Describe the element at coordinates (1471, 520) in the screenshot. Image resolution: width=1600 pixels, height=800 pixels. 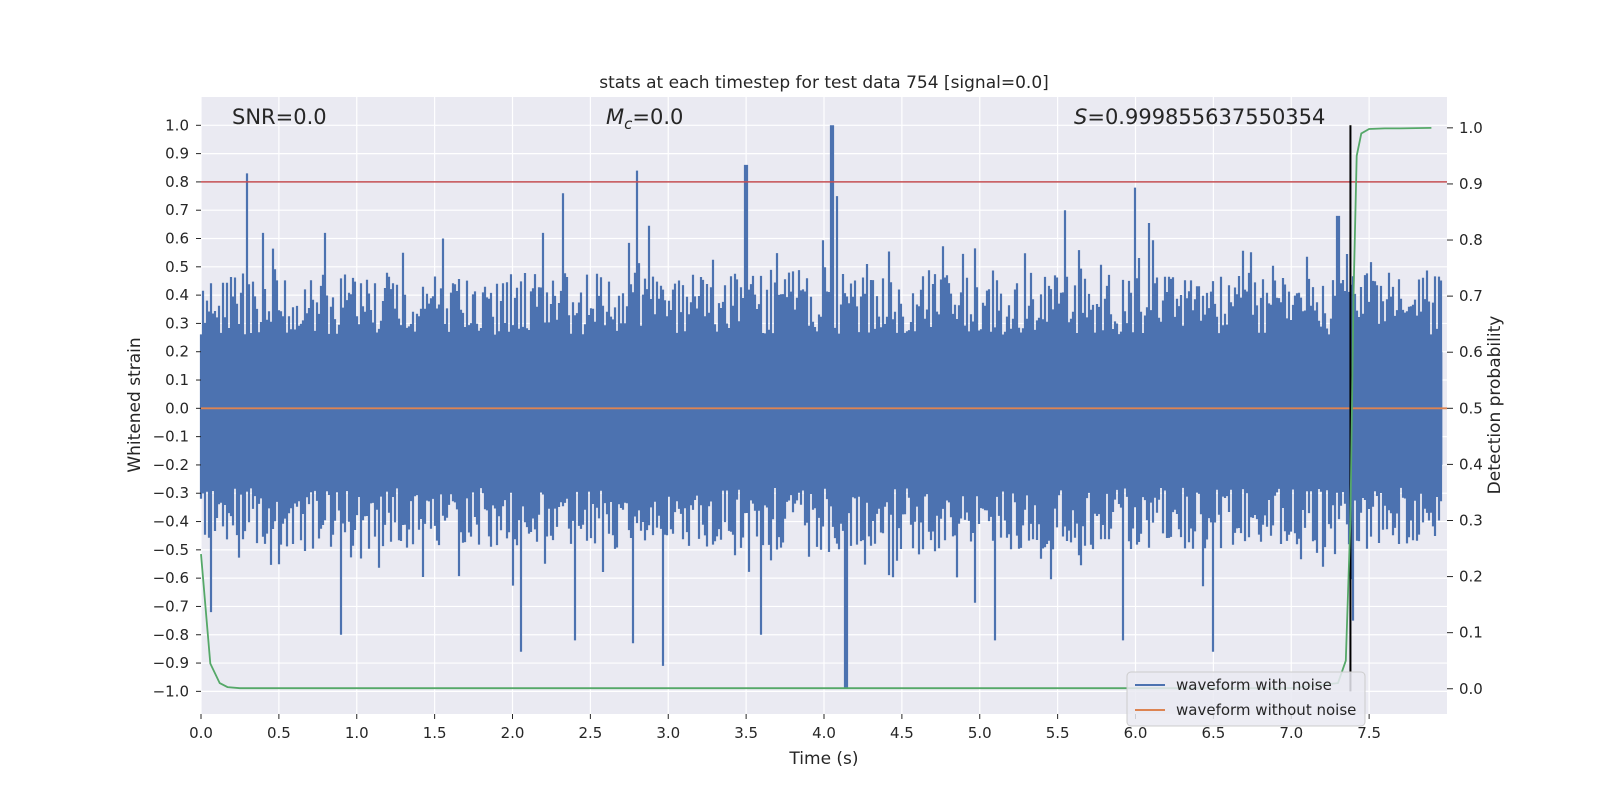
I see `y2-tick-label: 0.3` at that location.